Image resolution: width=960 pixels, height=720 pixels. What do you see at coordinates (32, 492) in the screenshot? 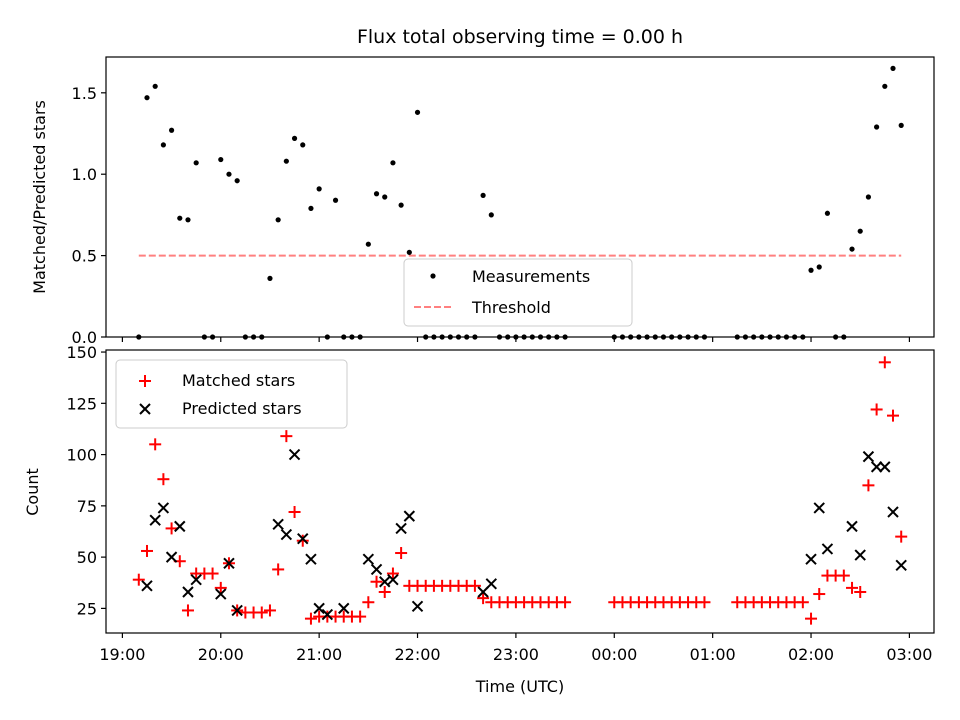
I see `bottom-y-axis-label: Count` at bounding box center [32, 492].